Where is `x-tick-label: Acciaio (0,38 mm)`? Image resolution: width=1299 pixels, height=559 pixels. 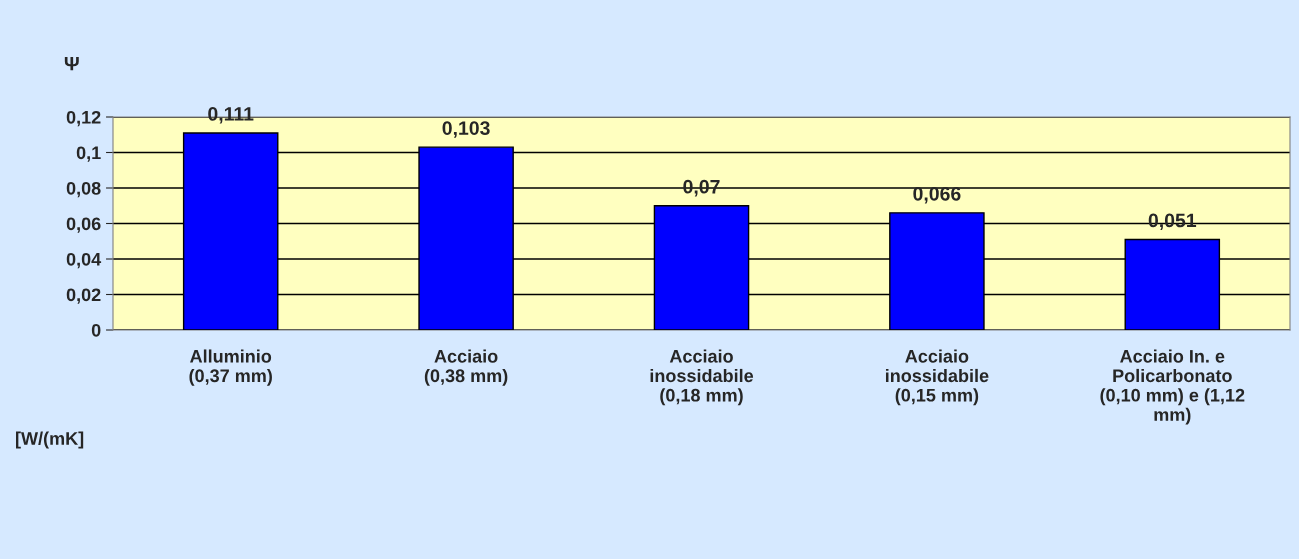 x-tick-label: Acciaio (0,38 mm) is located at coordinates (466, 367).